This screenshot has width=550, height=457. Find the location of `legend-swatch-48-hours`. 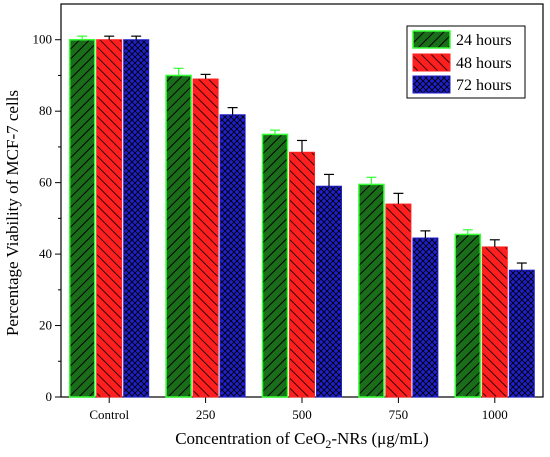

legend-swatch-48-hours is located at coordinates (431, 62).